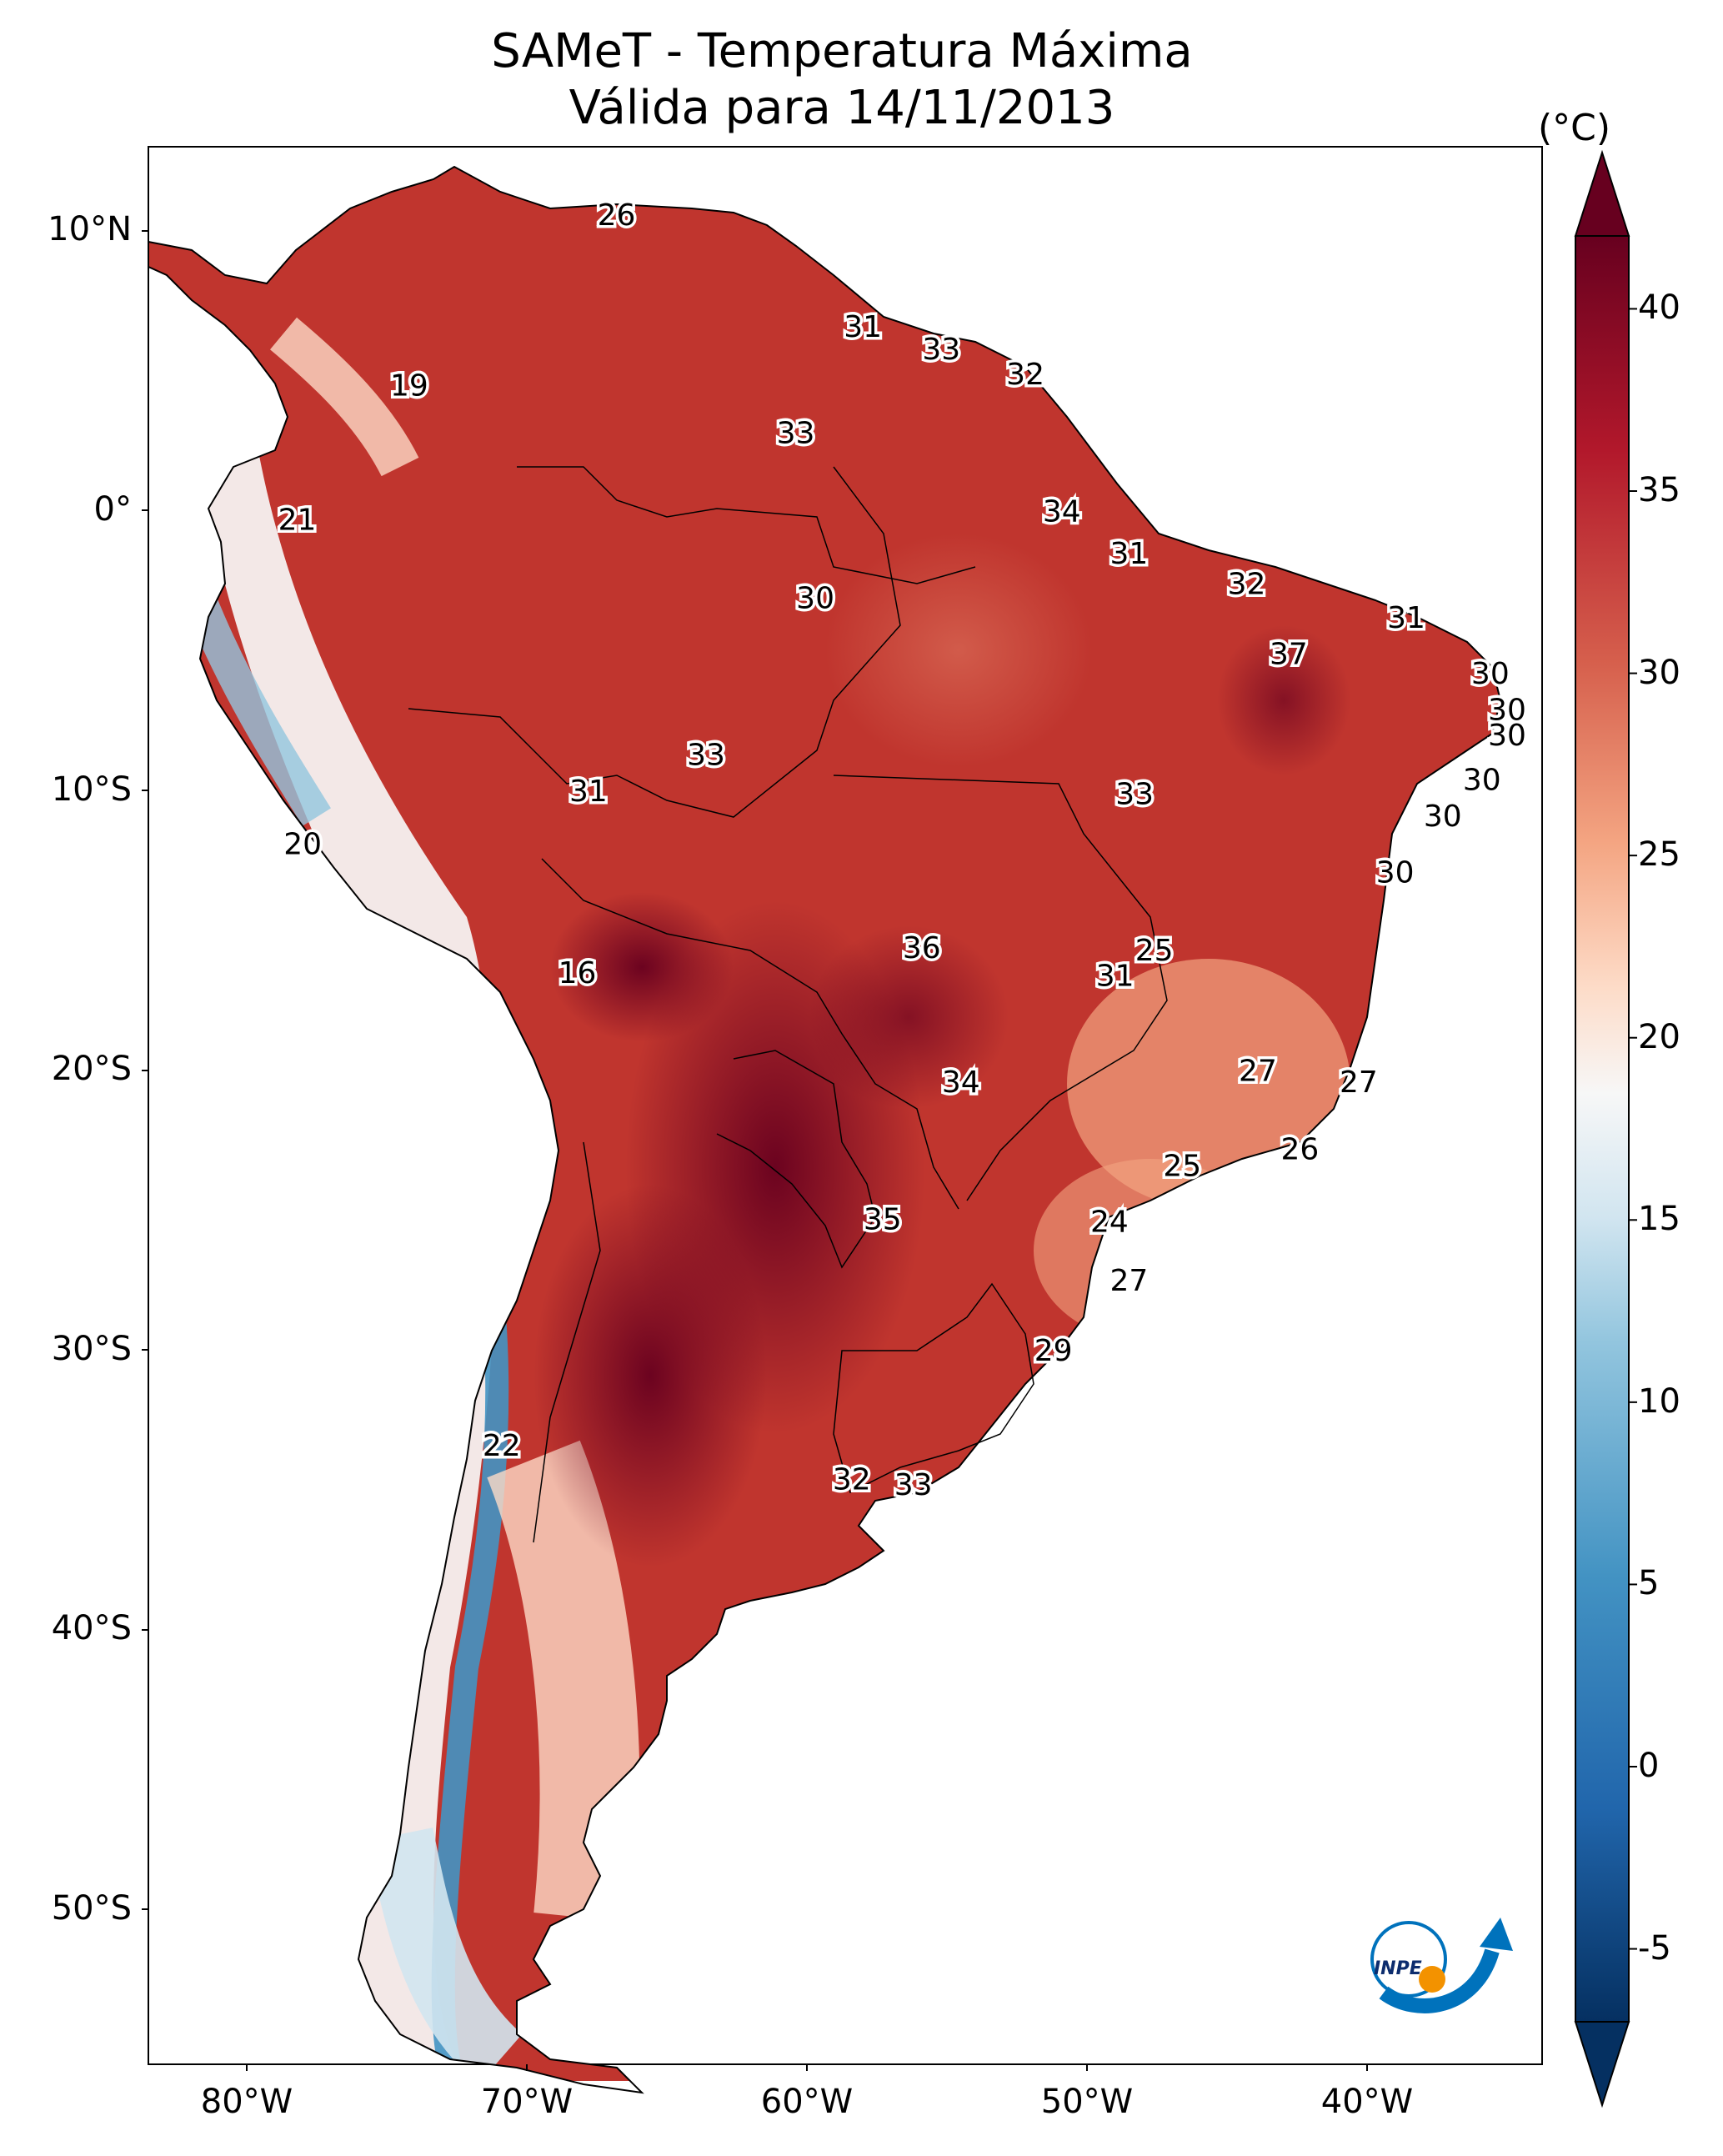 The height and width of the screenshot is (2156, 1723). What do you see at coordinates (1659, 490) in the screenshot?
I see `colorbar-tick-label: 35` at bounding box center [1659, 490].